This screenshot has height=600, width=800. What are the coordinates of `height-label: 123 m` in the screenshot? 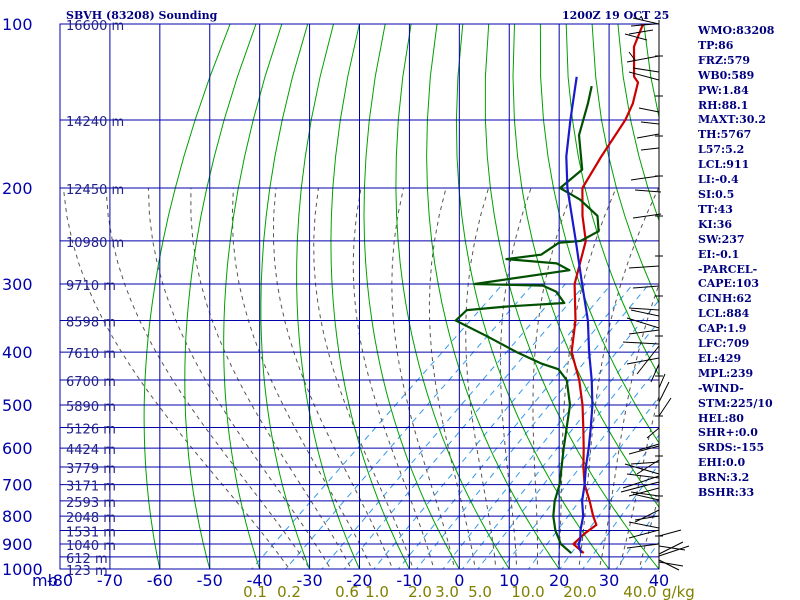 It's located at (87, 571).